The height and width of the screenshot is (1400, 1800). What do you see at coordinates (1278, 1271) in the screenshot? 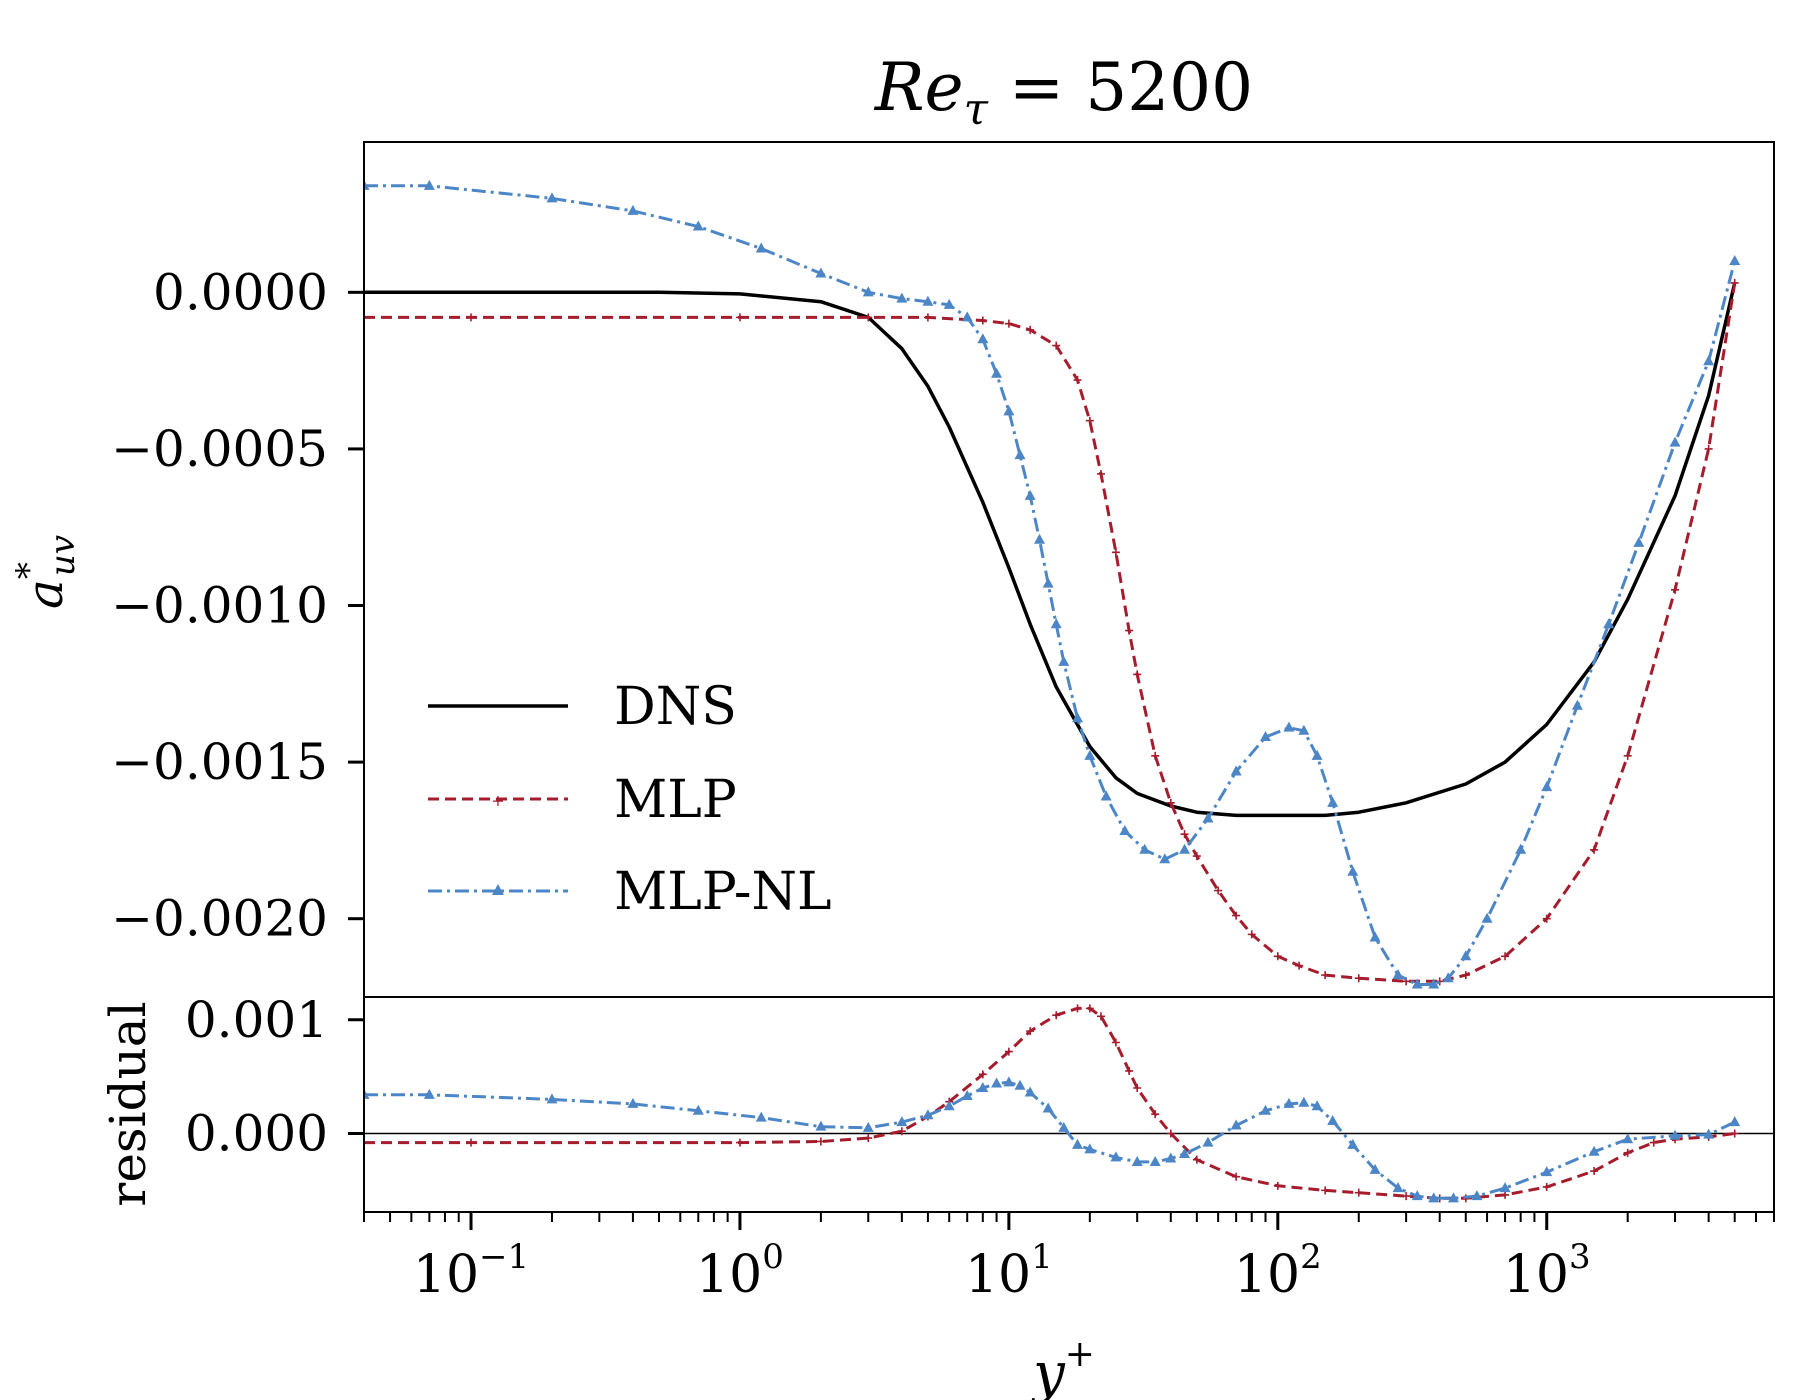
I see `xtick-label: 10²` at bounding box center [1278, 1271].